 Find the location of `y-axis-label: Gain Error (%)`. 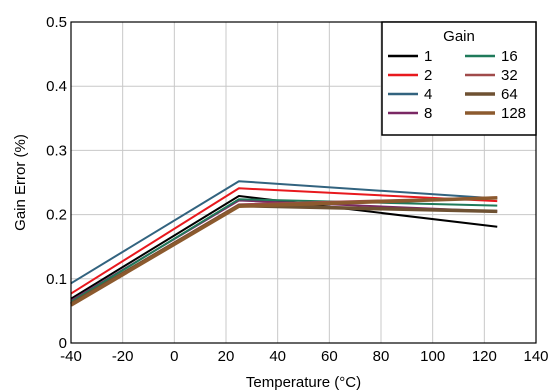

y-axis-label: Gain Error (%) is located at coordinates (20, 182).